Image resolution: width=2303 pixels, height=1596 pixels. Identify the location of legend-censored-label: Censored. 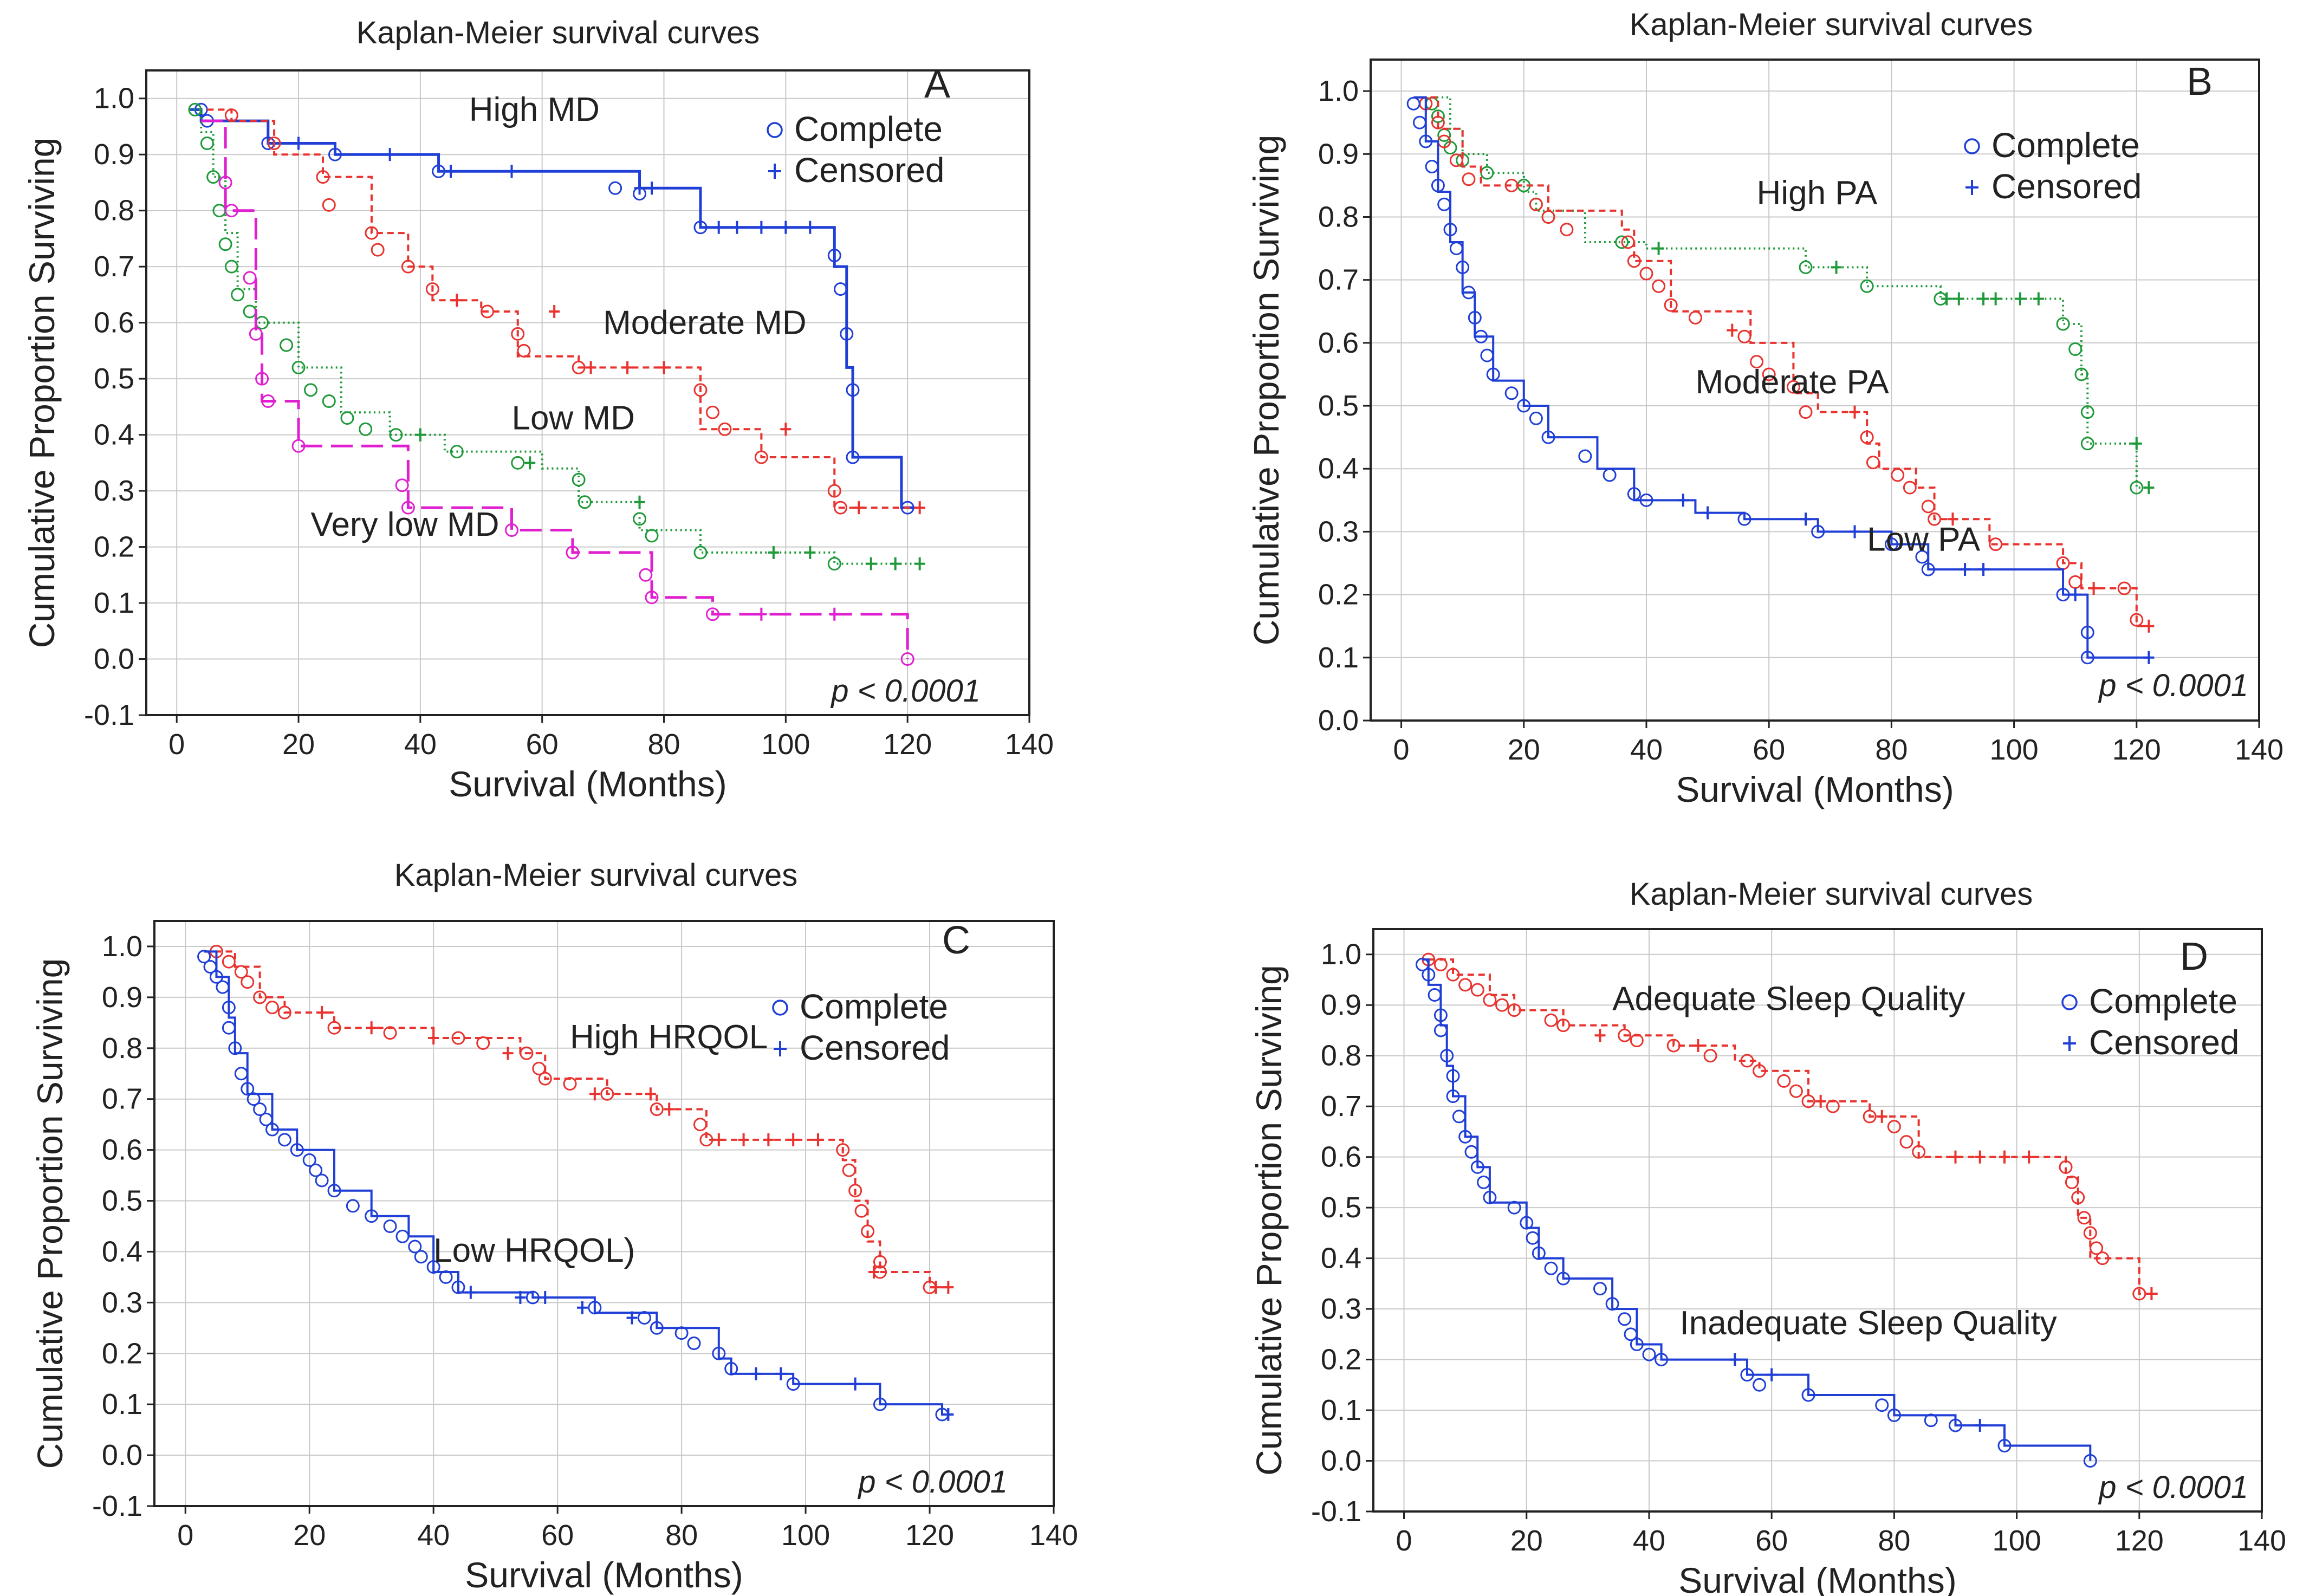
(2165, 1043).